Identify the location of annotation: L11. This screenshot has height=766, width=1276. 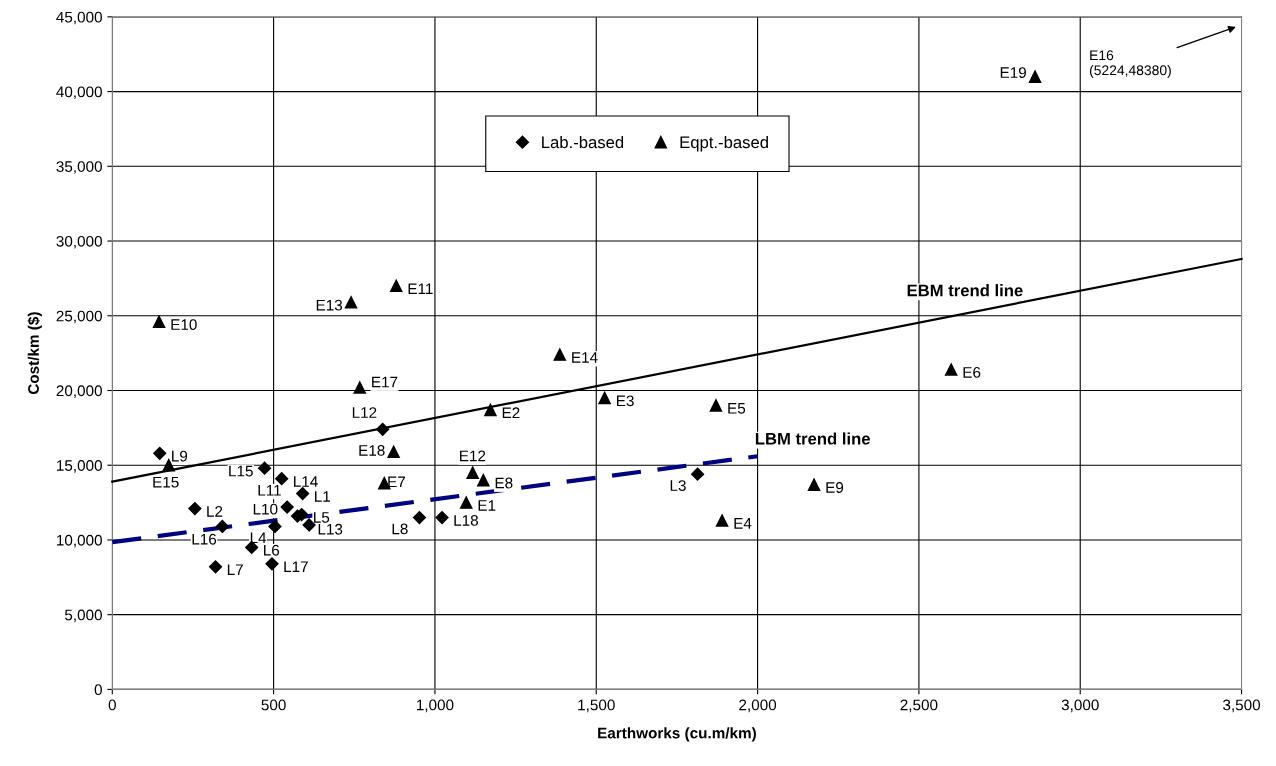
(269, 490).